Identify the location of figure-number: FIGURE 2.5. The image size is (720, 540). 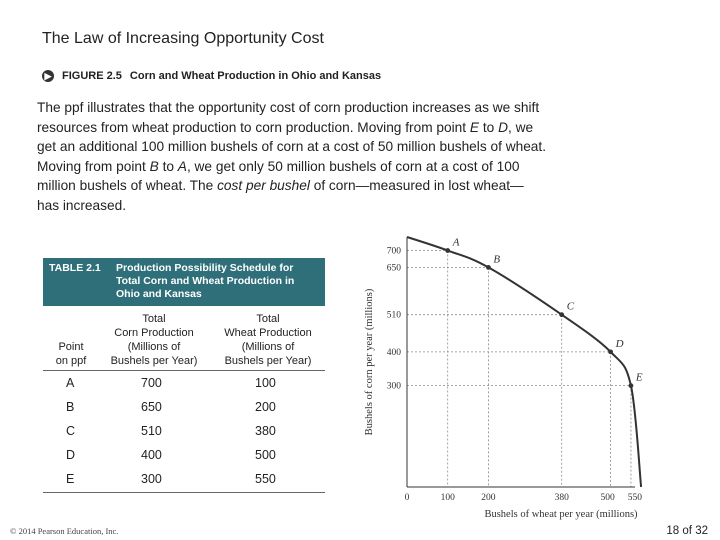
(92, 76).